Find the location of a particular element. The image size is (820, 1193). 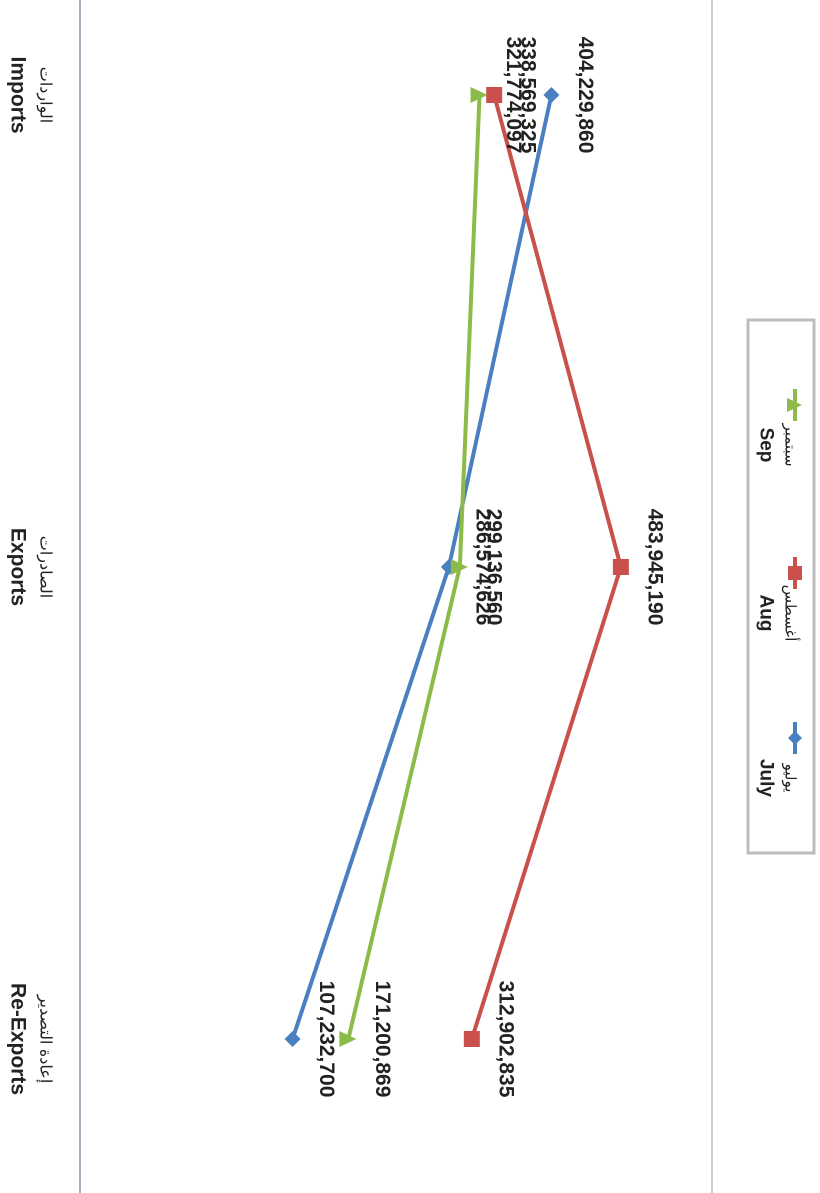

legend-label-aug: Aug is located at coordinates (766, 613).